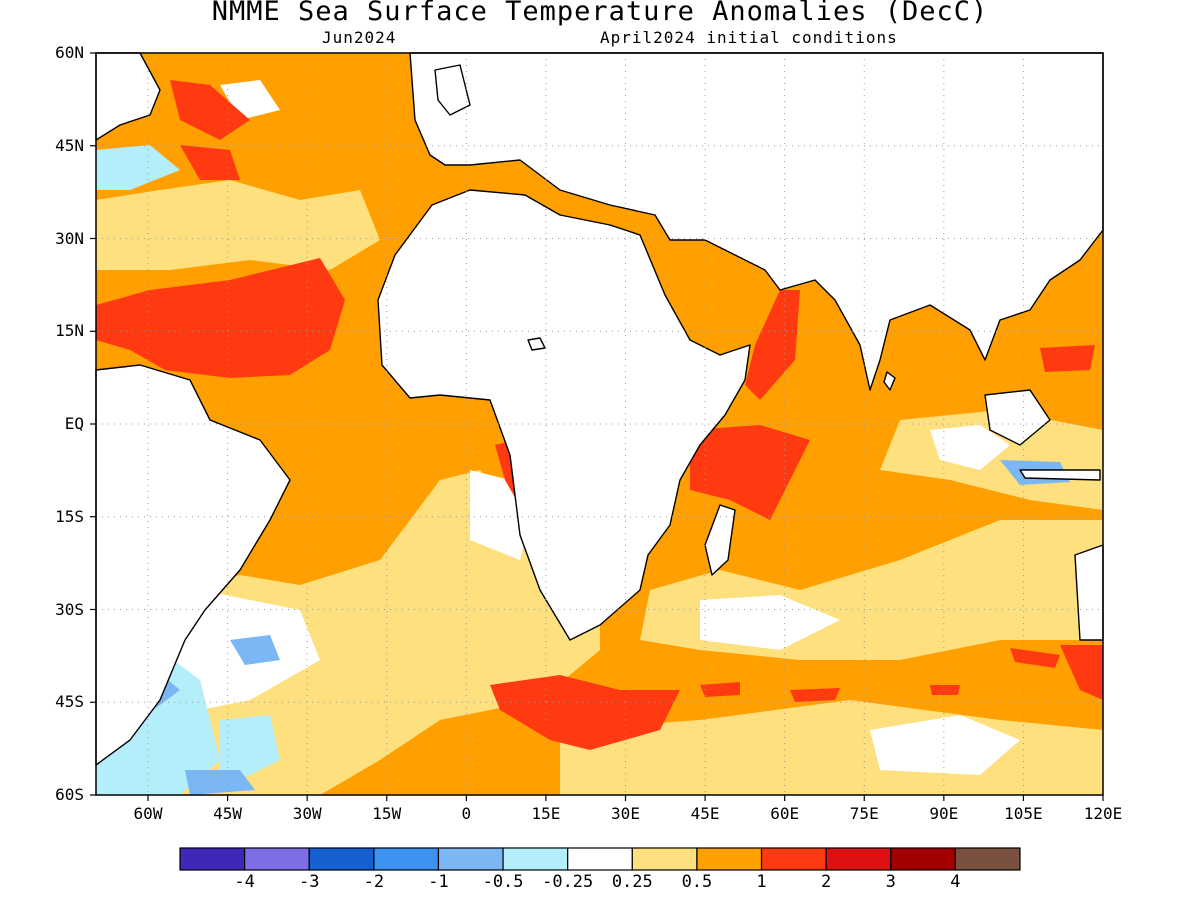 The width and height of the screenshot is (1200, 900). What do you see at coordinates (632, 882) in the screenshot?
I see `colorbar-label: 0.25` at bounding box center [632, 882].